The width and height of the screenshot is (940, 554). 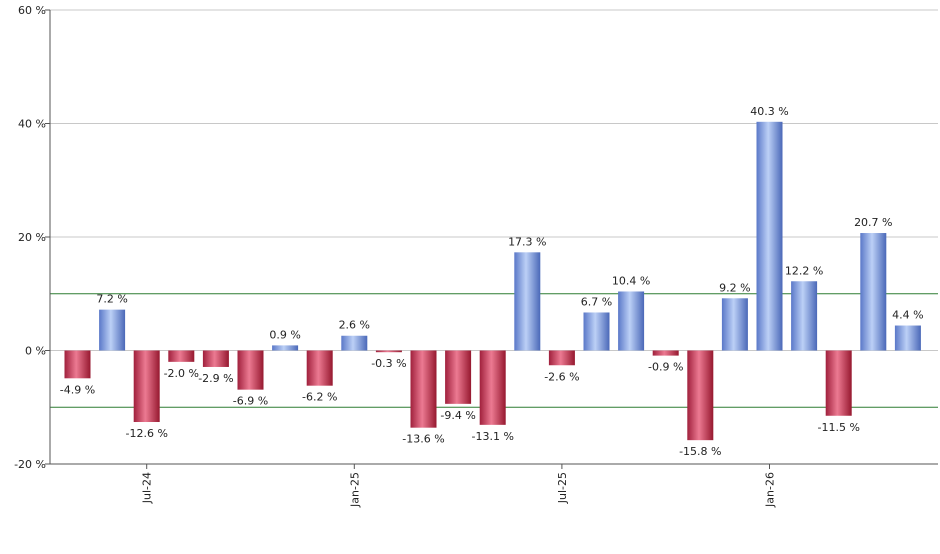 I want to click on x-tick-label: Jul-24, so click(x=147, y=488).